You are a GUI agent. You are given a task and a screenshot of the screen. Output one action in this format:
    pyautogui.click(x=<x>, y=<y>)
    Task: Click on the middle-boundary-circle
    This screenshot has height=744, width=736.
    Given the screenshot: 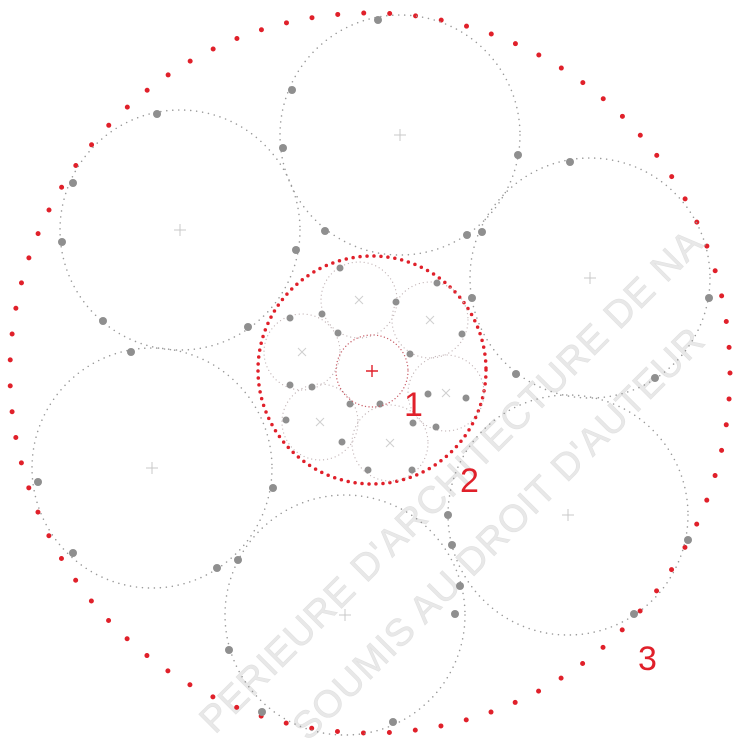 What is the action you would take?
    pyautogui.click(x=372, y=370)
    